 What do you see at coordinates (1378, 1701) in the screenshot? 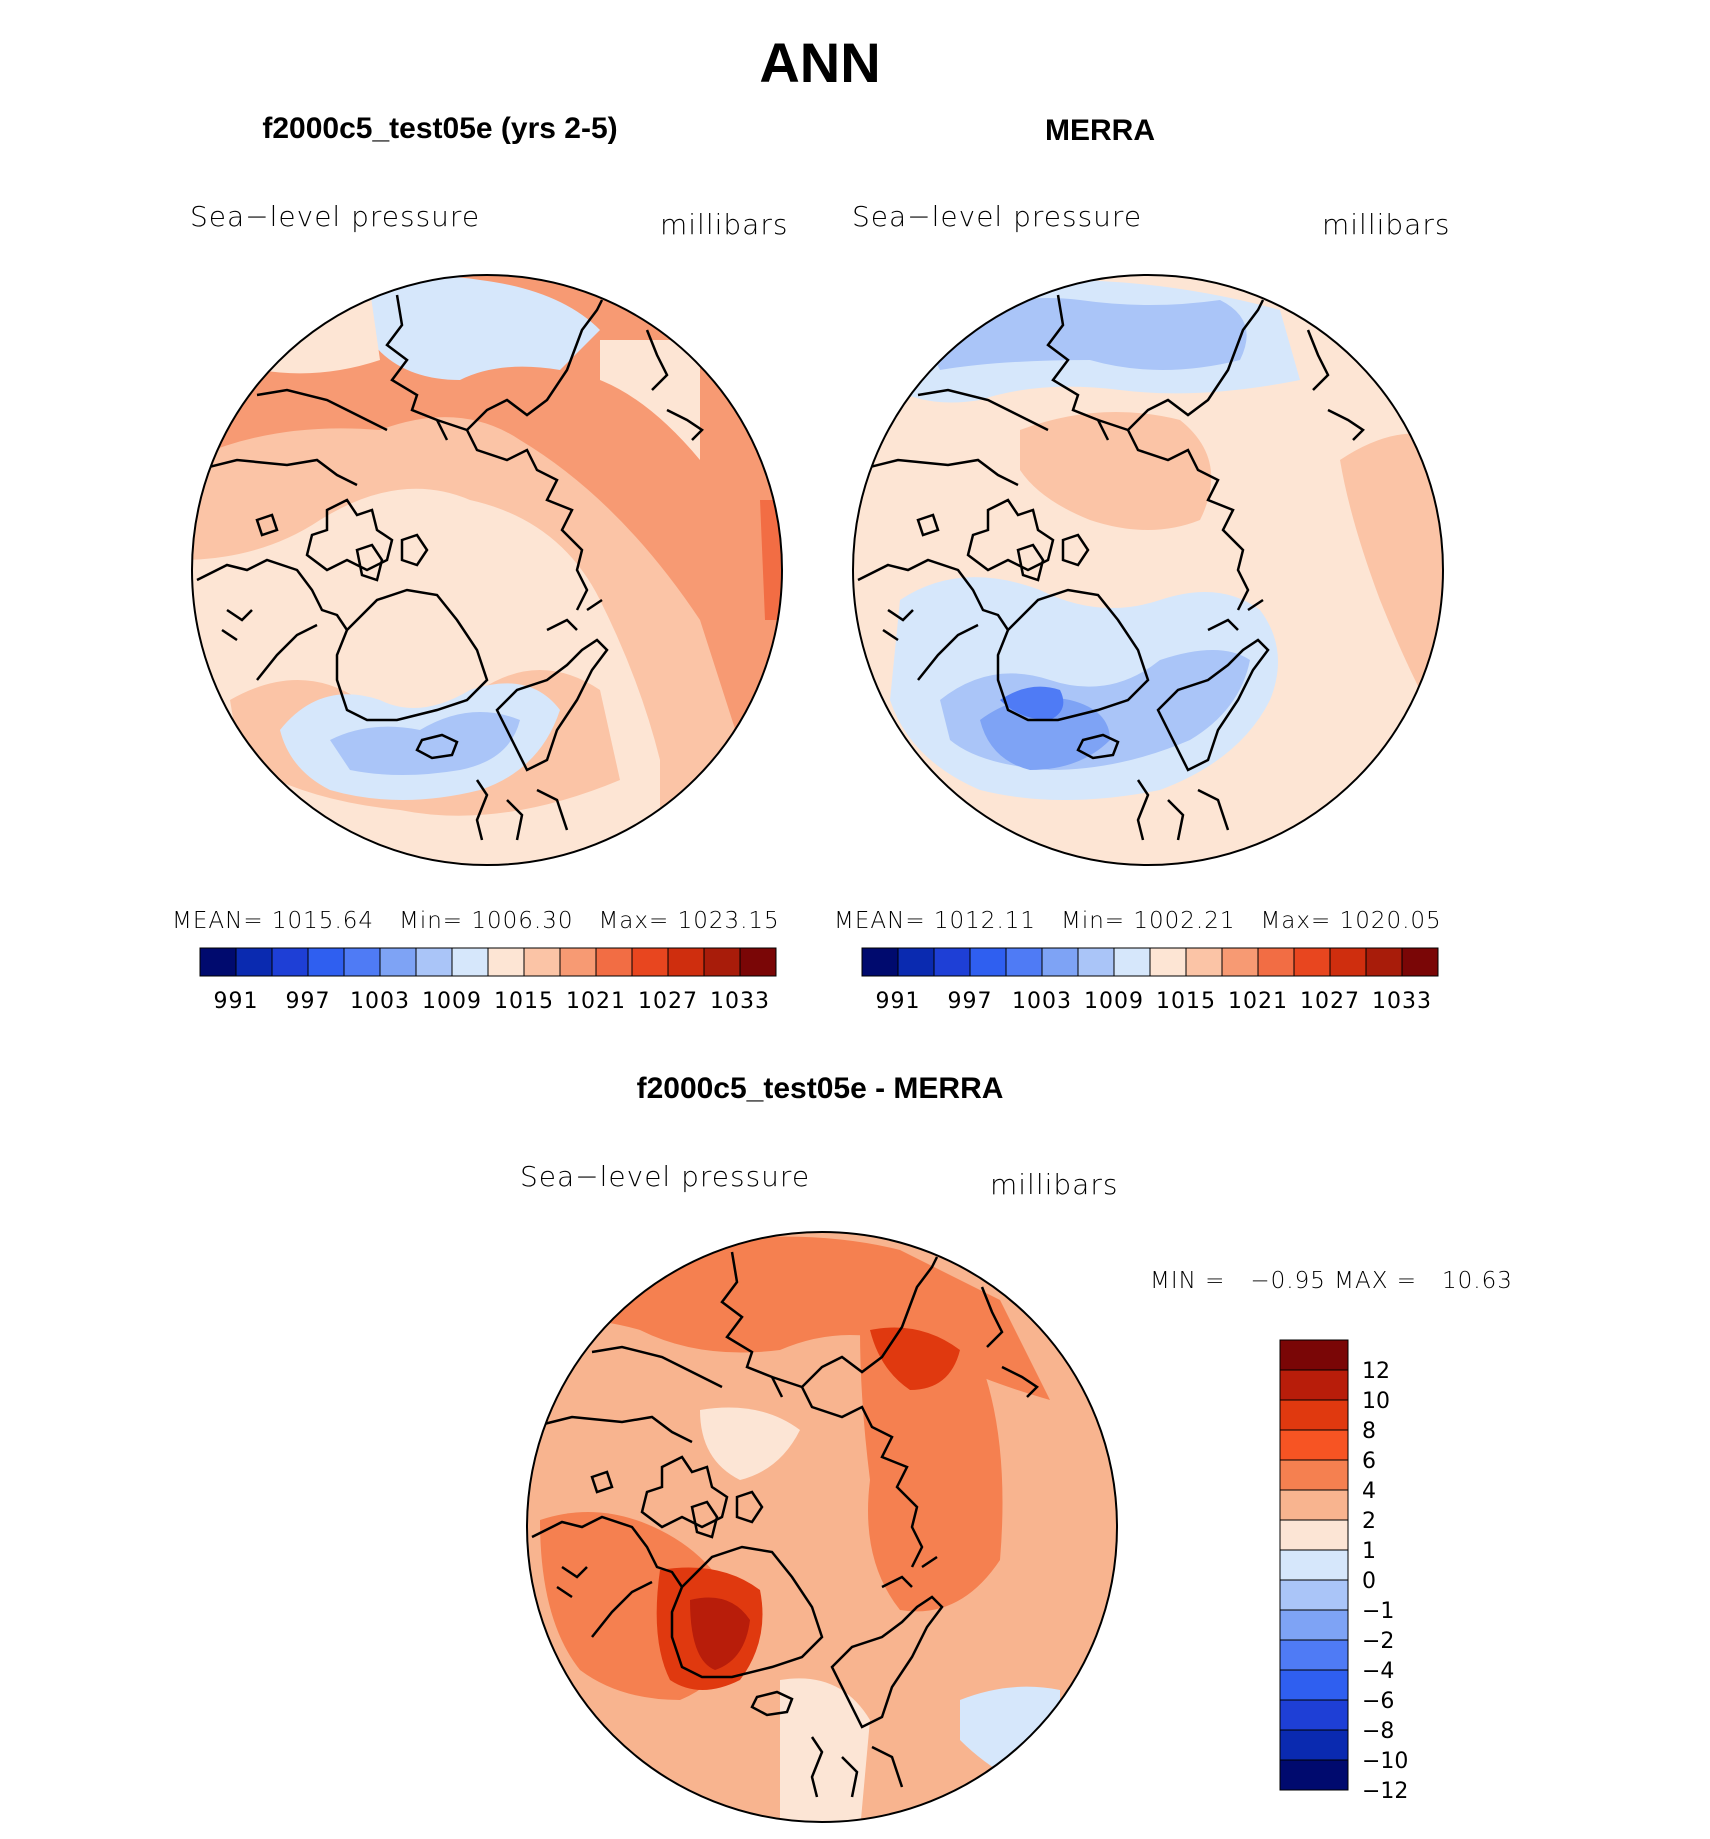
I see `diff-colorbar-tick-label: −6` at bounding box center [1378, 1701].